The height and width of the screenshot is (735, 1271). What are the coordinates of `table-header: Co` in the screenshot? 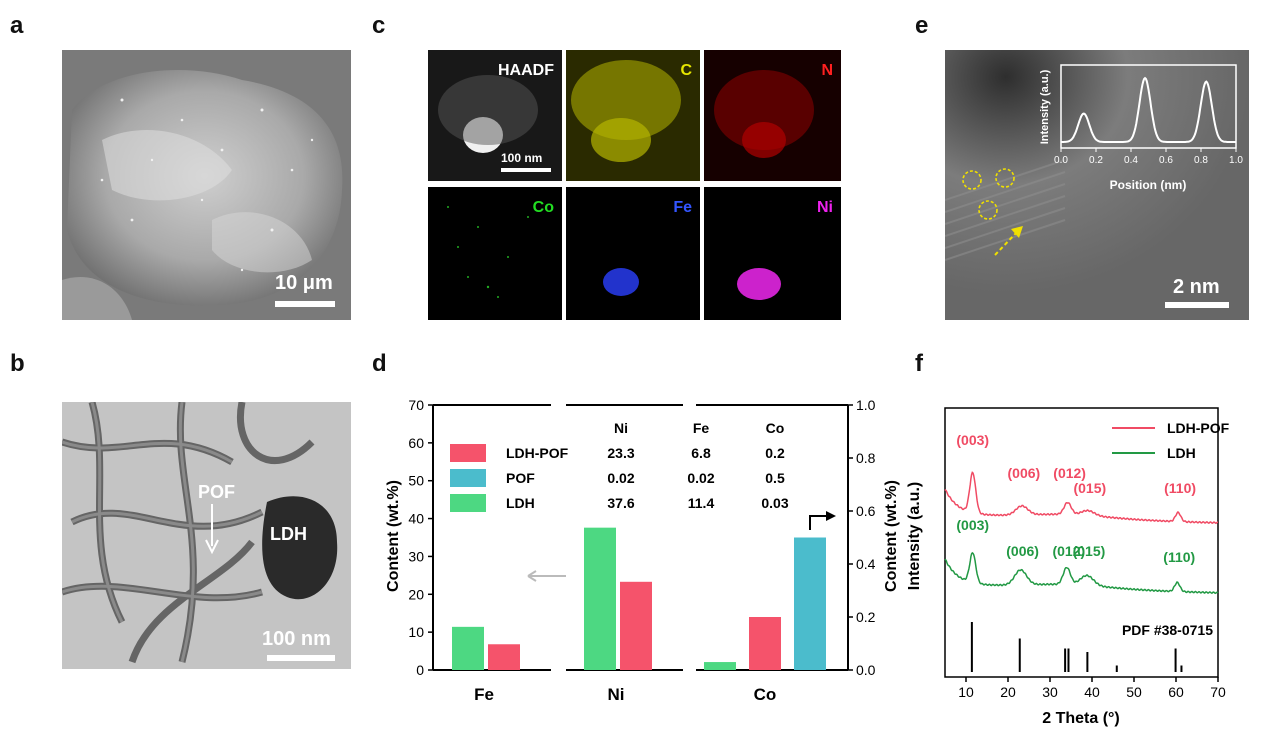 It's located at (775, 428).